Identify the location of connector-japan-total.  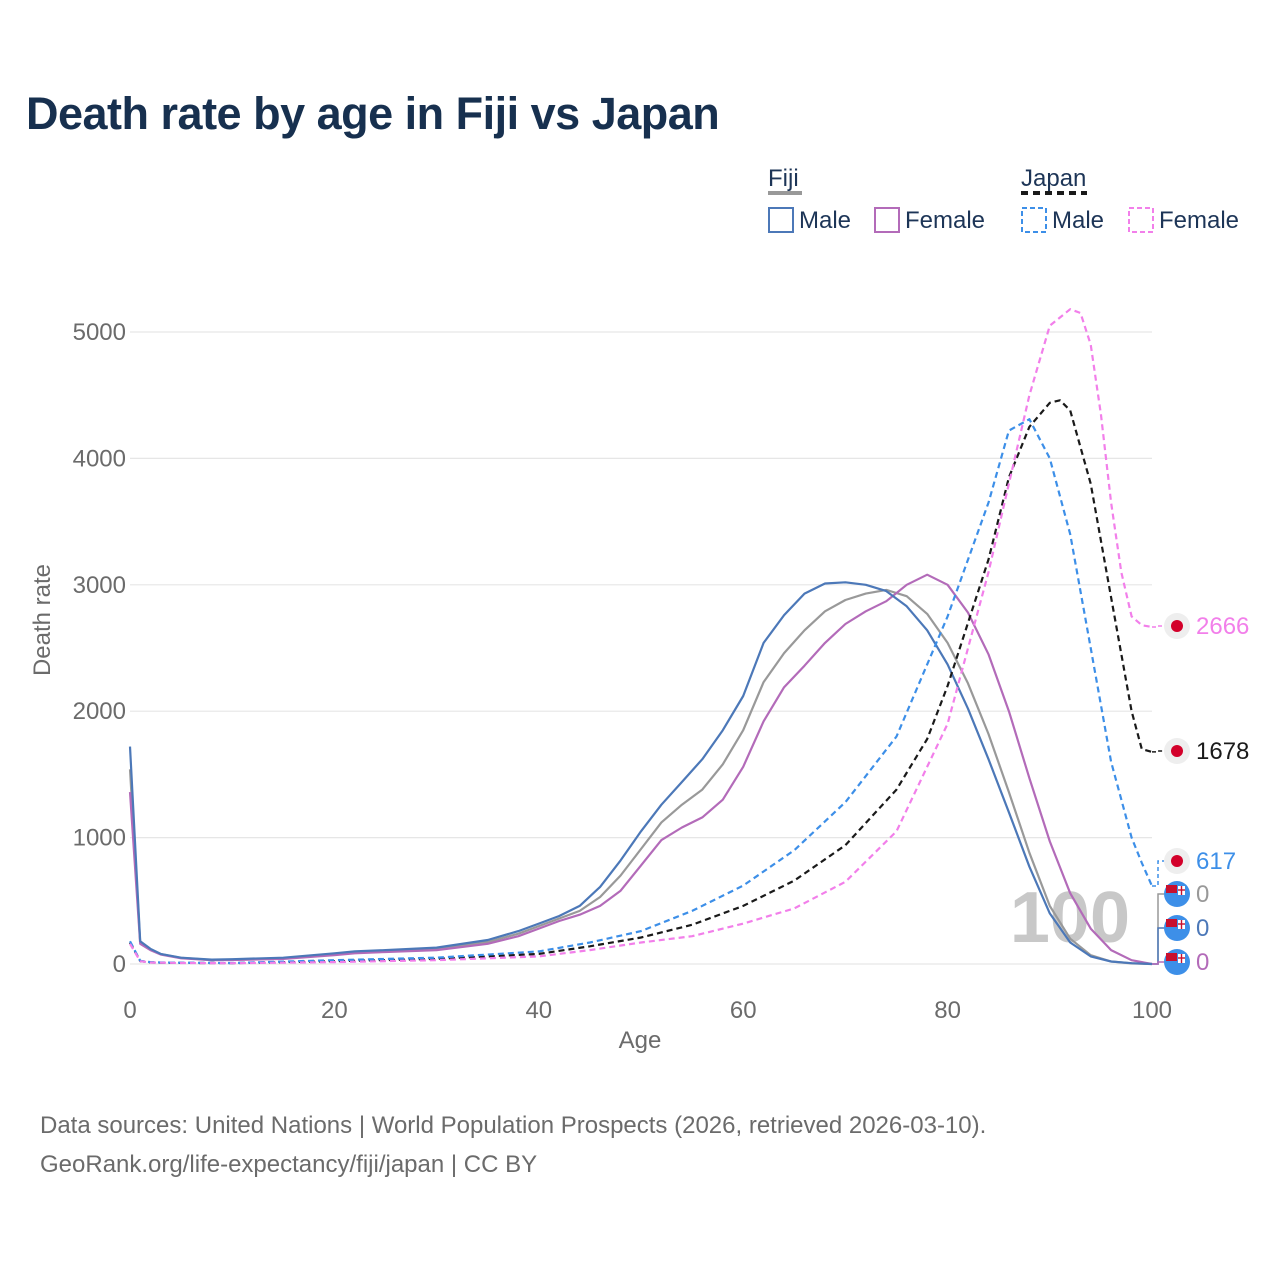
(1158, 751).